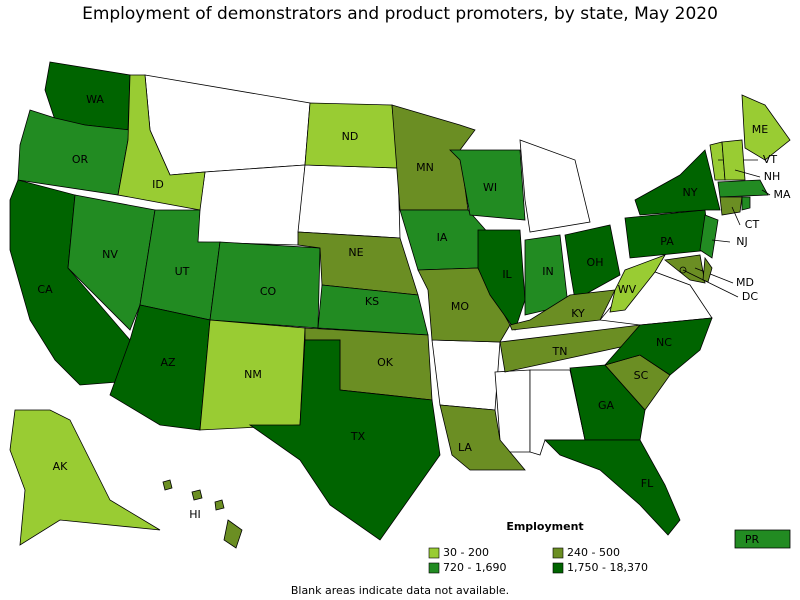  Describe the element at coordinates (627, 289) in the screenshot. I see `state-label: WV` at that location.